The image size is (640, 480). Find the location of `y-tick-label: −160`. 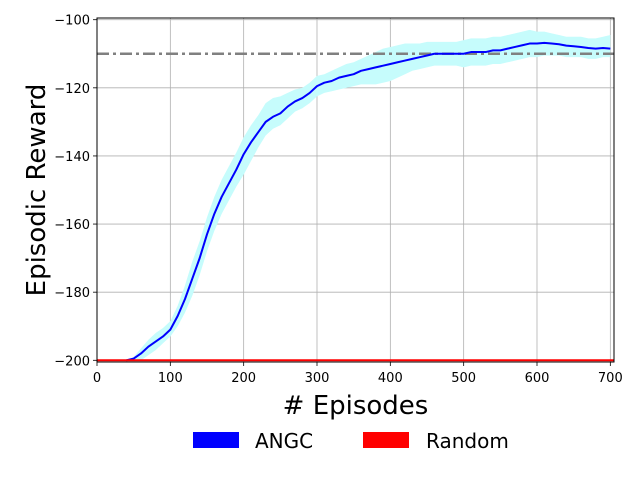

y-tick-label: −160 is located at coordinates (72, 225).